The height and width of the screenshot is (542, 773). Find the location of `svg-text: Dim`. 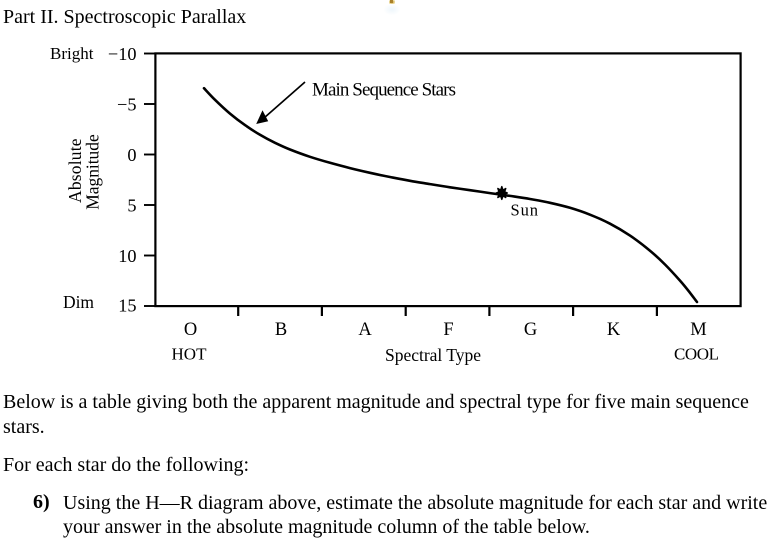

svg-text: Dim is located at coordinates (78, 302).